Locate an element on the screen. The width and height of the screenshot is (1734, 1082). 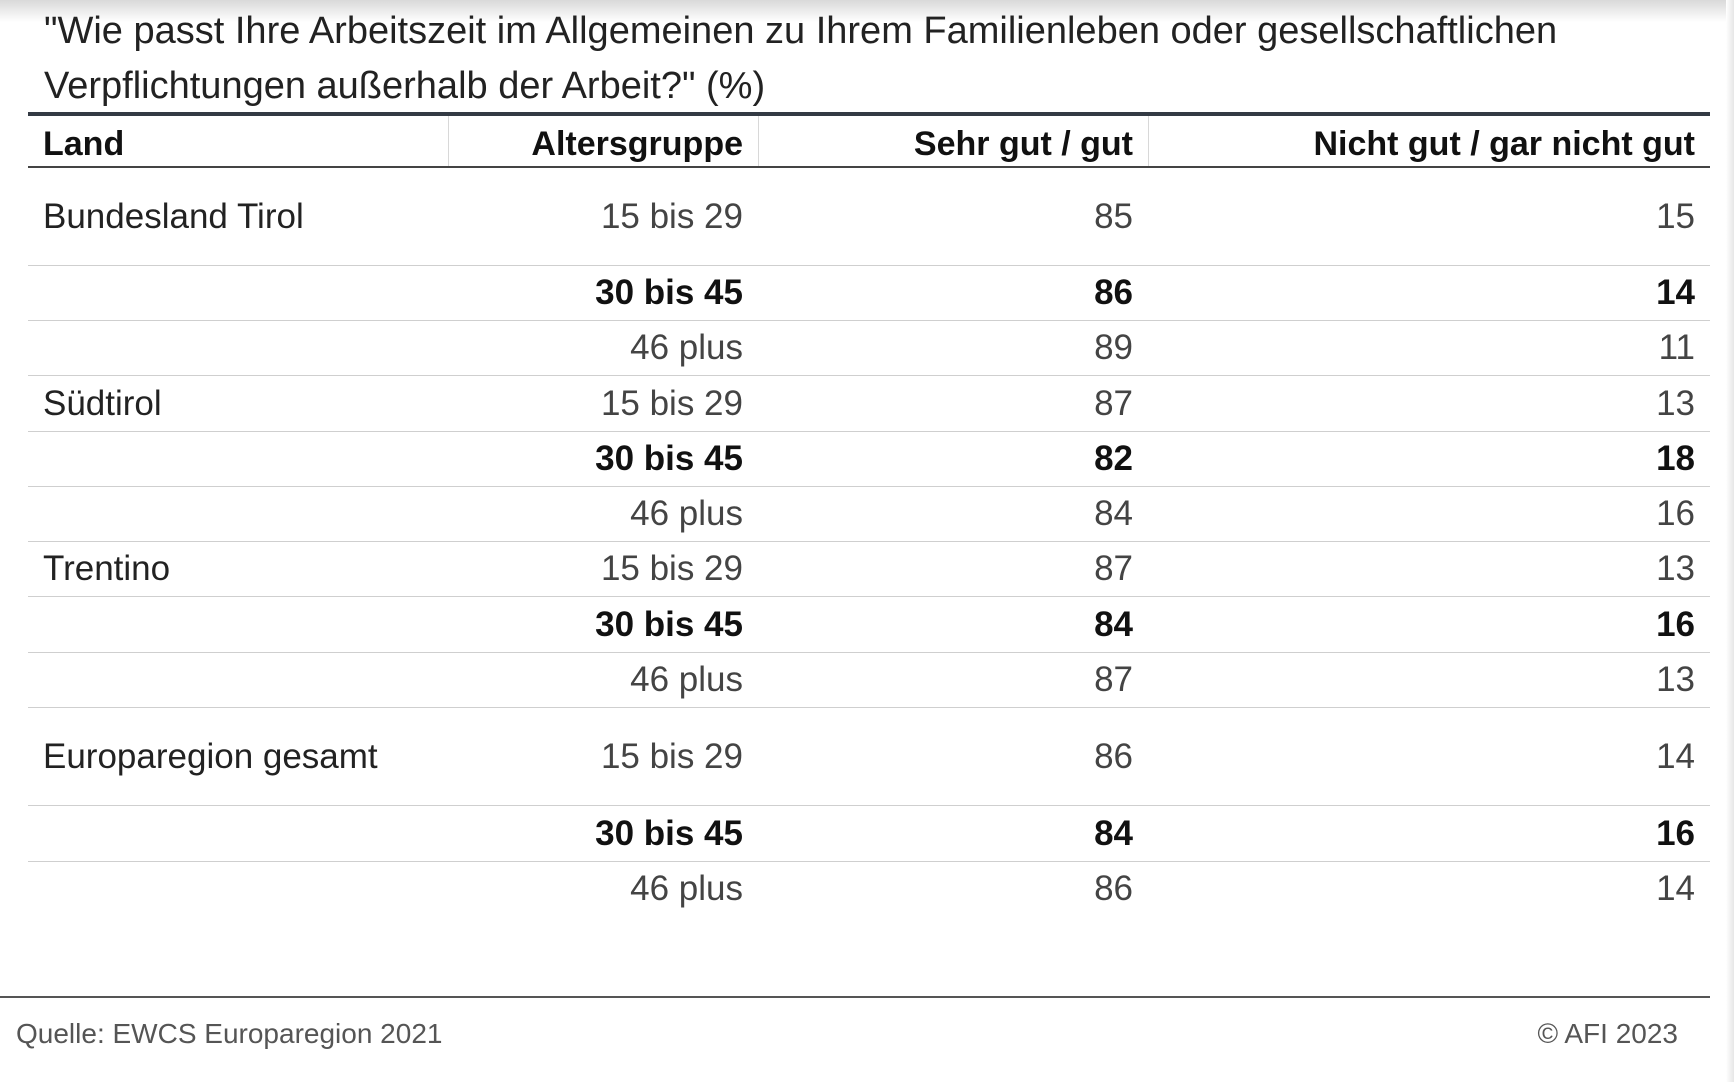
cell-sehr-gut-gut: 82 is located at coordinates (1113, 458).